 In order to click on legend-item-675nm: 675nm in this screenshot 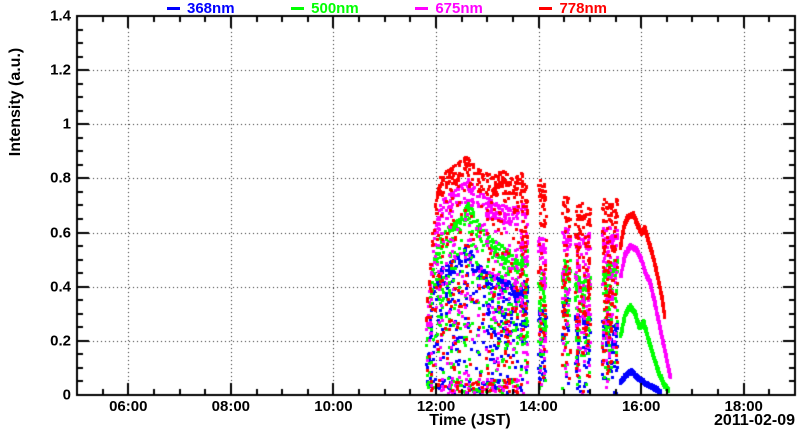, I will do `click(449, 8)`.